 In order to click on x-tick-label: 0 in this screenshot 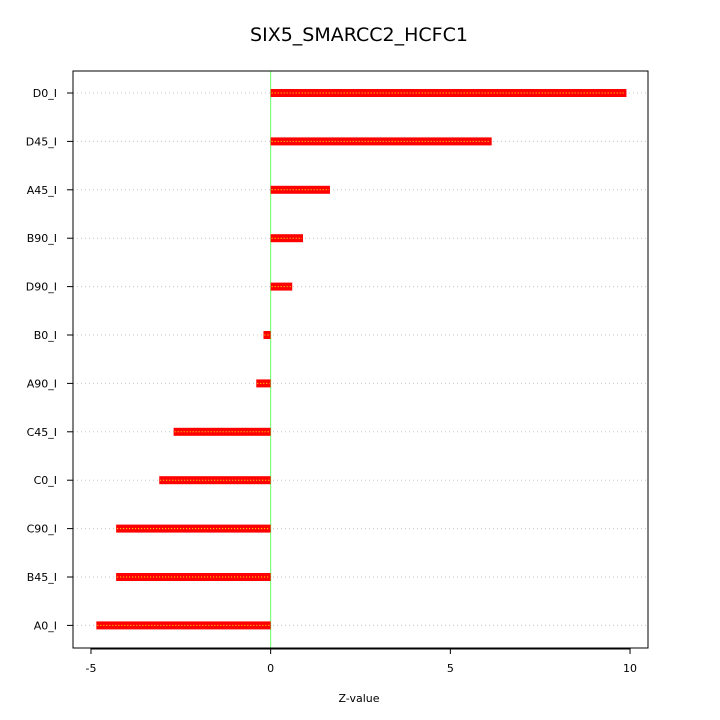, I will do `click(270, 668)`.